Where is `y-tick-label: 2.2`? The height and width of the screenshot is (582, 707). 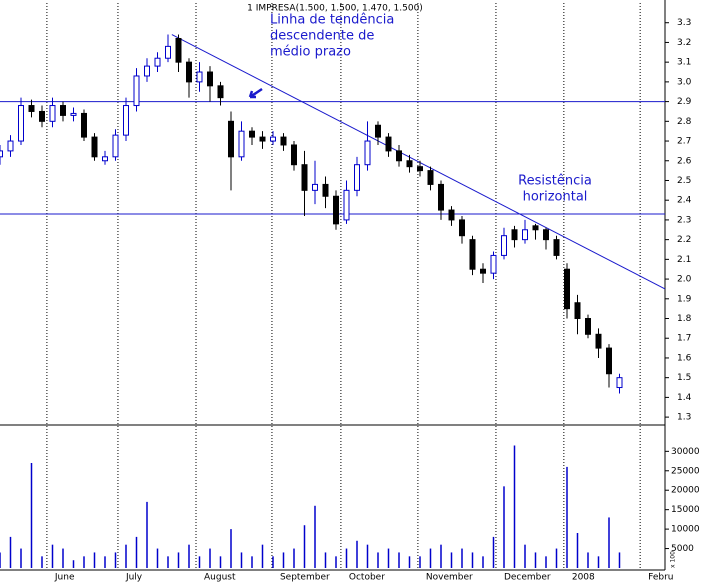
y-tick-label: 2.2 is located at coordinates (684, 240).